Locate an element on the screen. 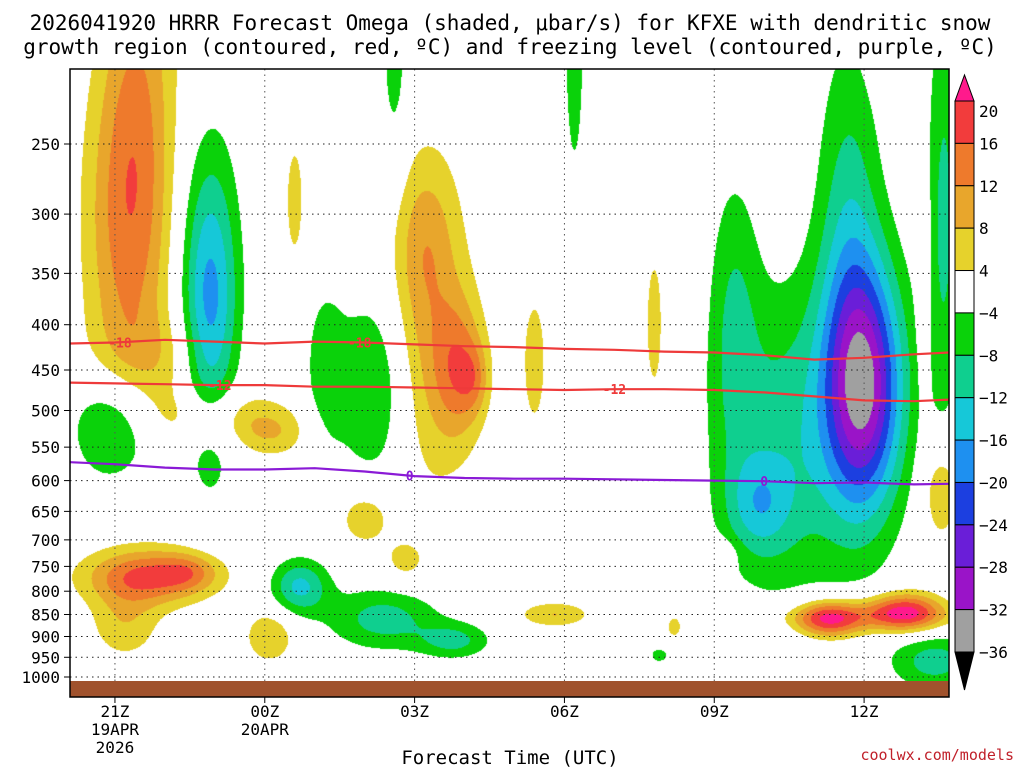 This screenshot has width=1024, height=768. colorbar-label: 4 is located at coordinates (984, 271).